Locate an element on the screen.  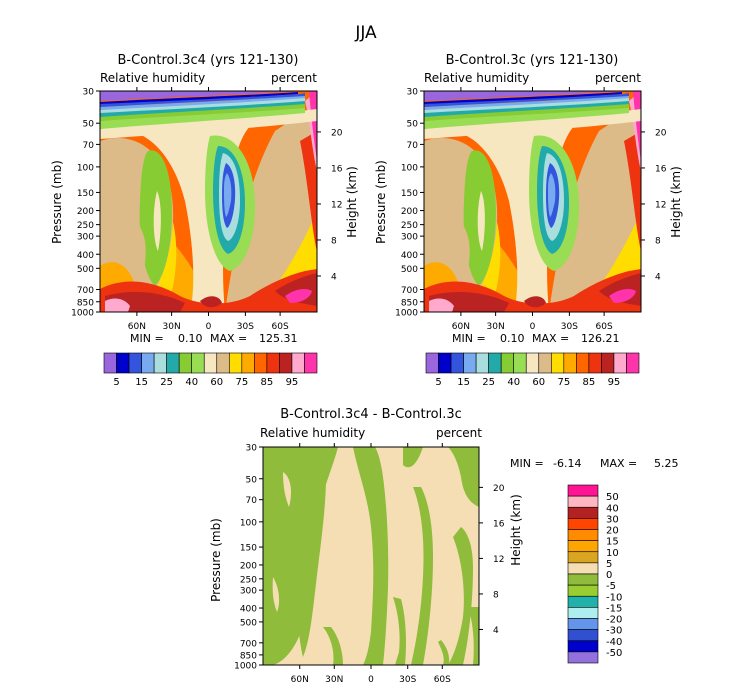
colorbar-label: 40 is located at coordinates (513, 382).